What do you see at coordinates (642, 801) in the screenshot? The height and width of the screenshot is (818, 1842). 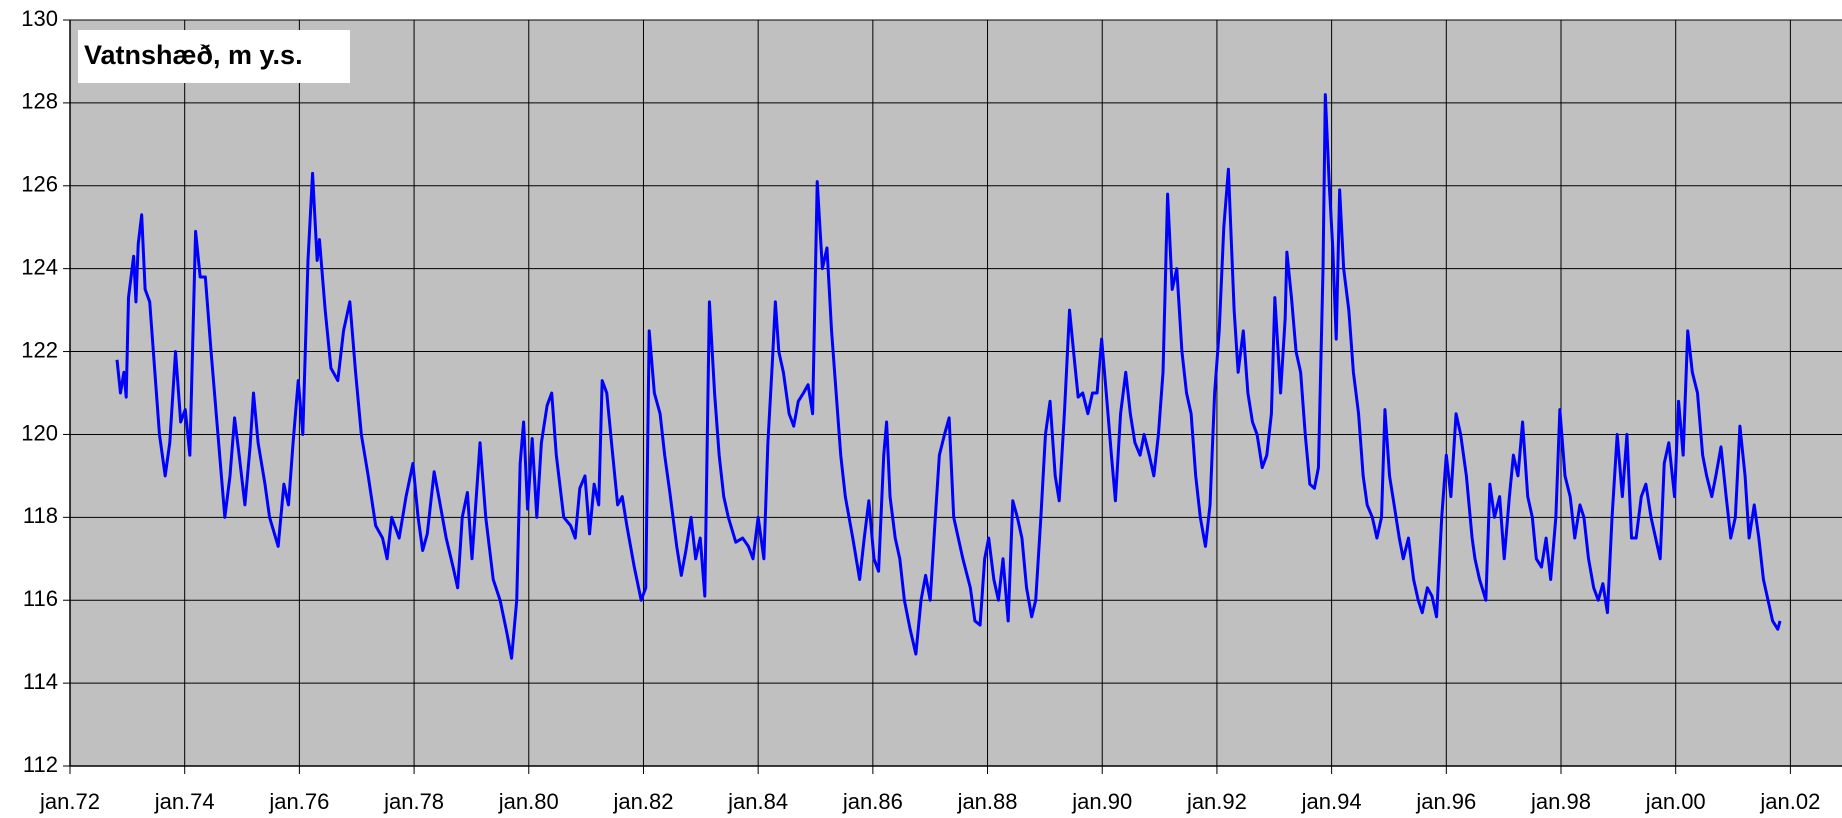 I see `x-tick-label: jan.82` at bounding box center [642, 801].